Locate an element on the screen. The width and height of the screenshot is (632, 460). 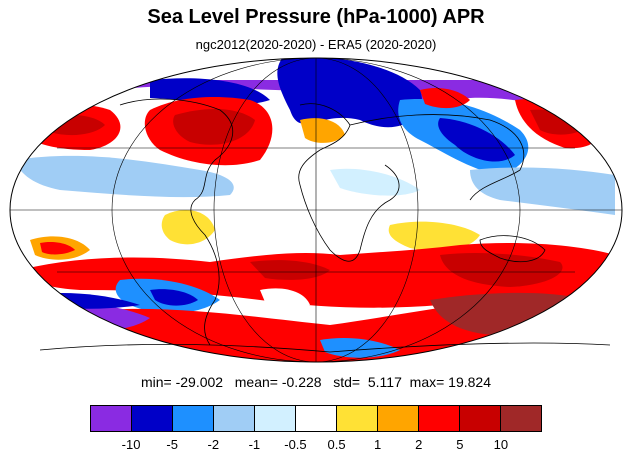
s-indian-high-core is located at coordinates (501, 269).